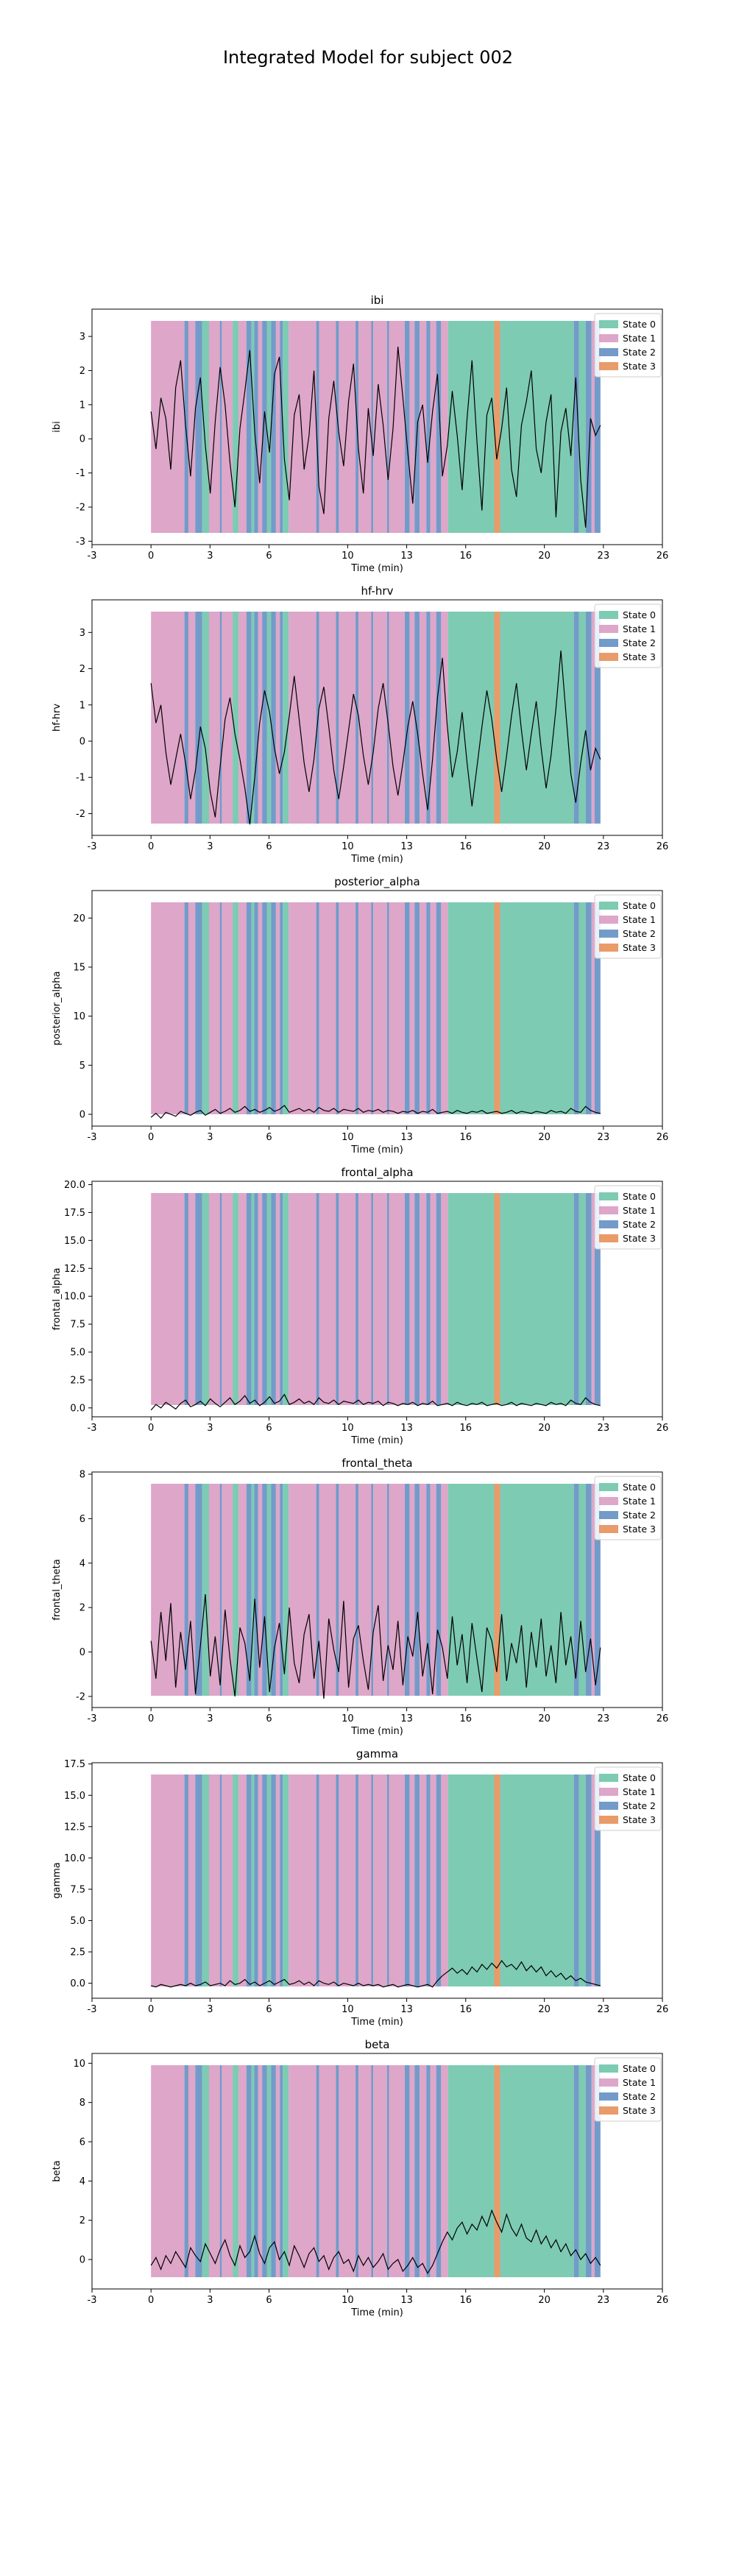 The height and width of the screenshot is (2576, 736). I want to click on y-axis-label: beta, so click(57, 2171).